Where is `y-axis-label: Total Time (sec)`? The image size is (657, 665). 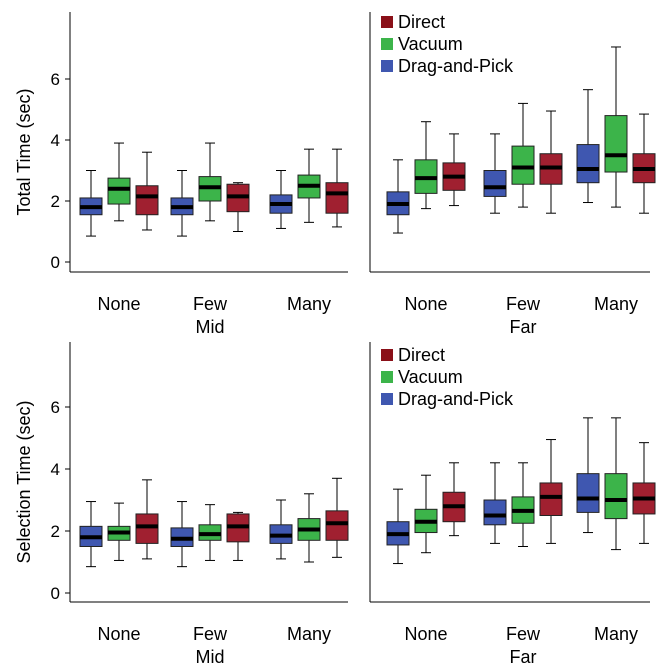 y-axis-label: Total Time (sec) is located at coordinates (24, 151).